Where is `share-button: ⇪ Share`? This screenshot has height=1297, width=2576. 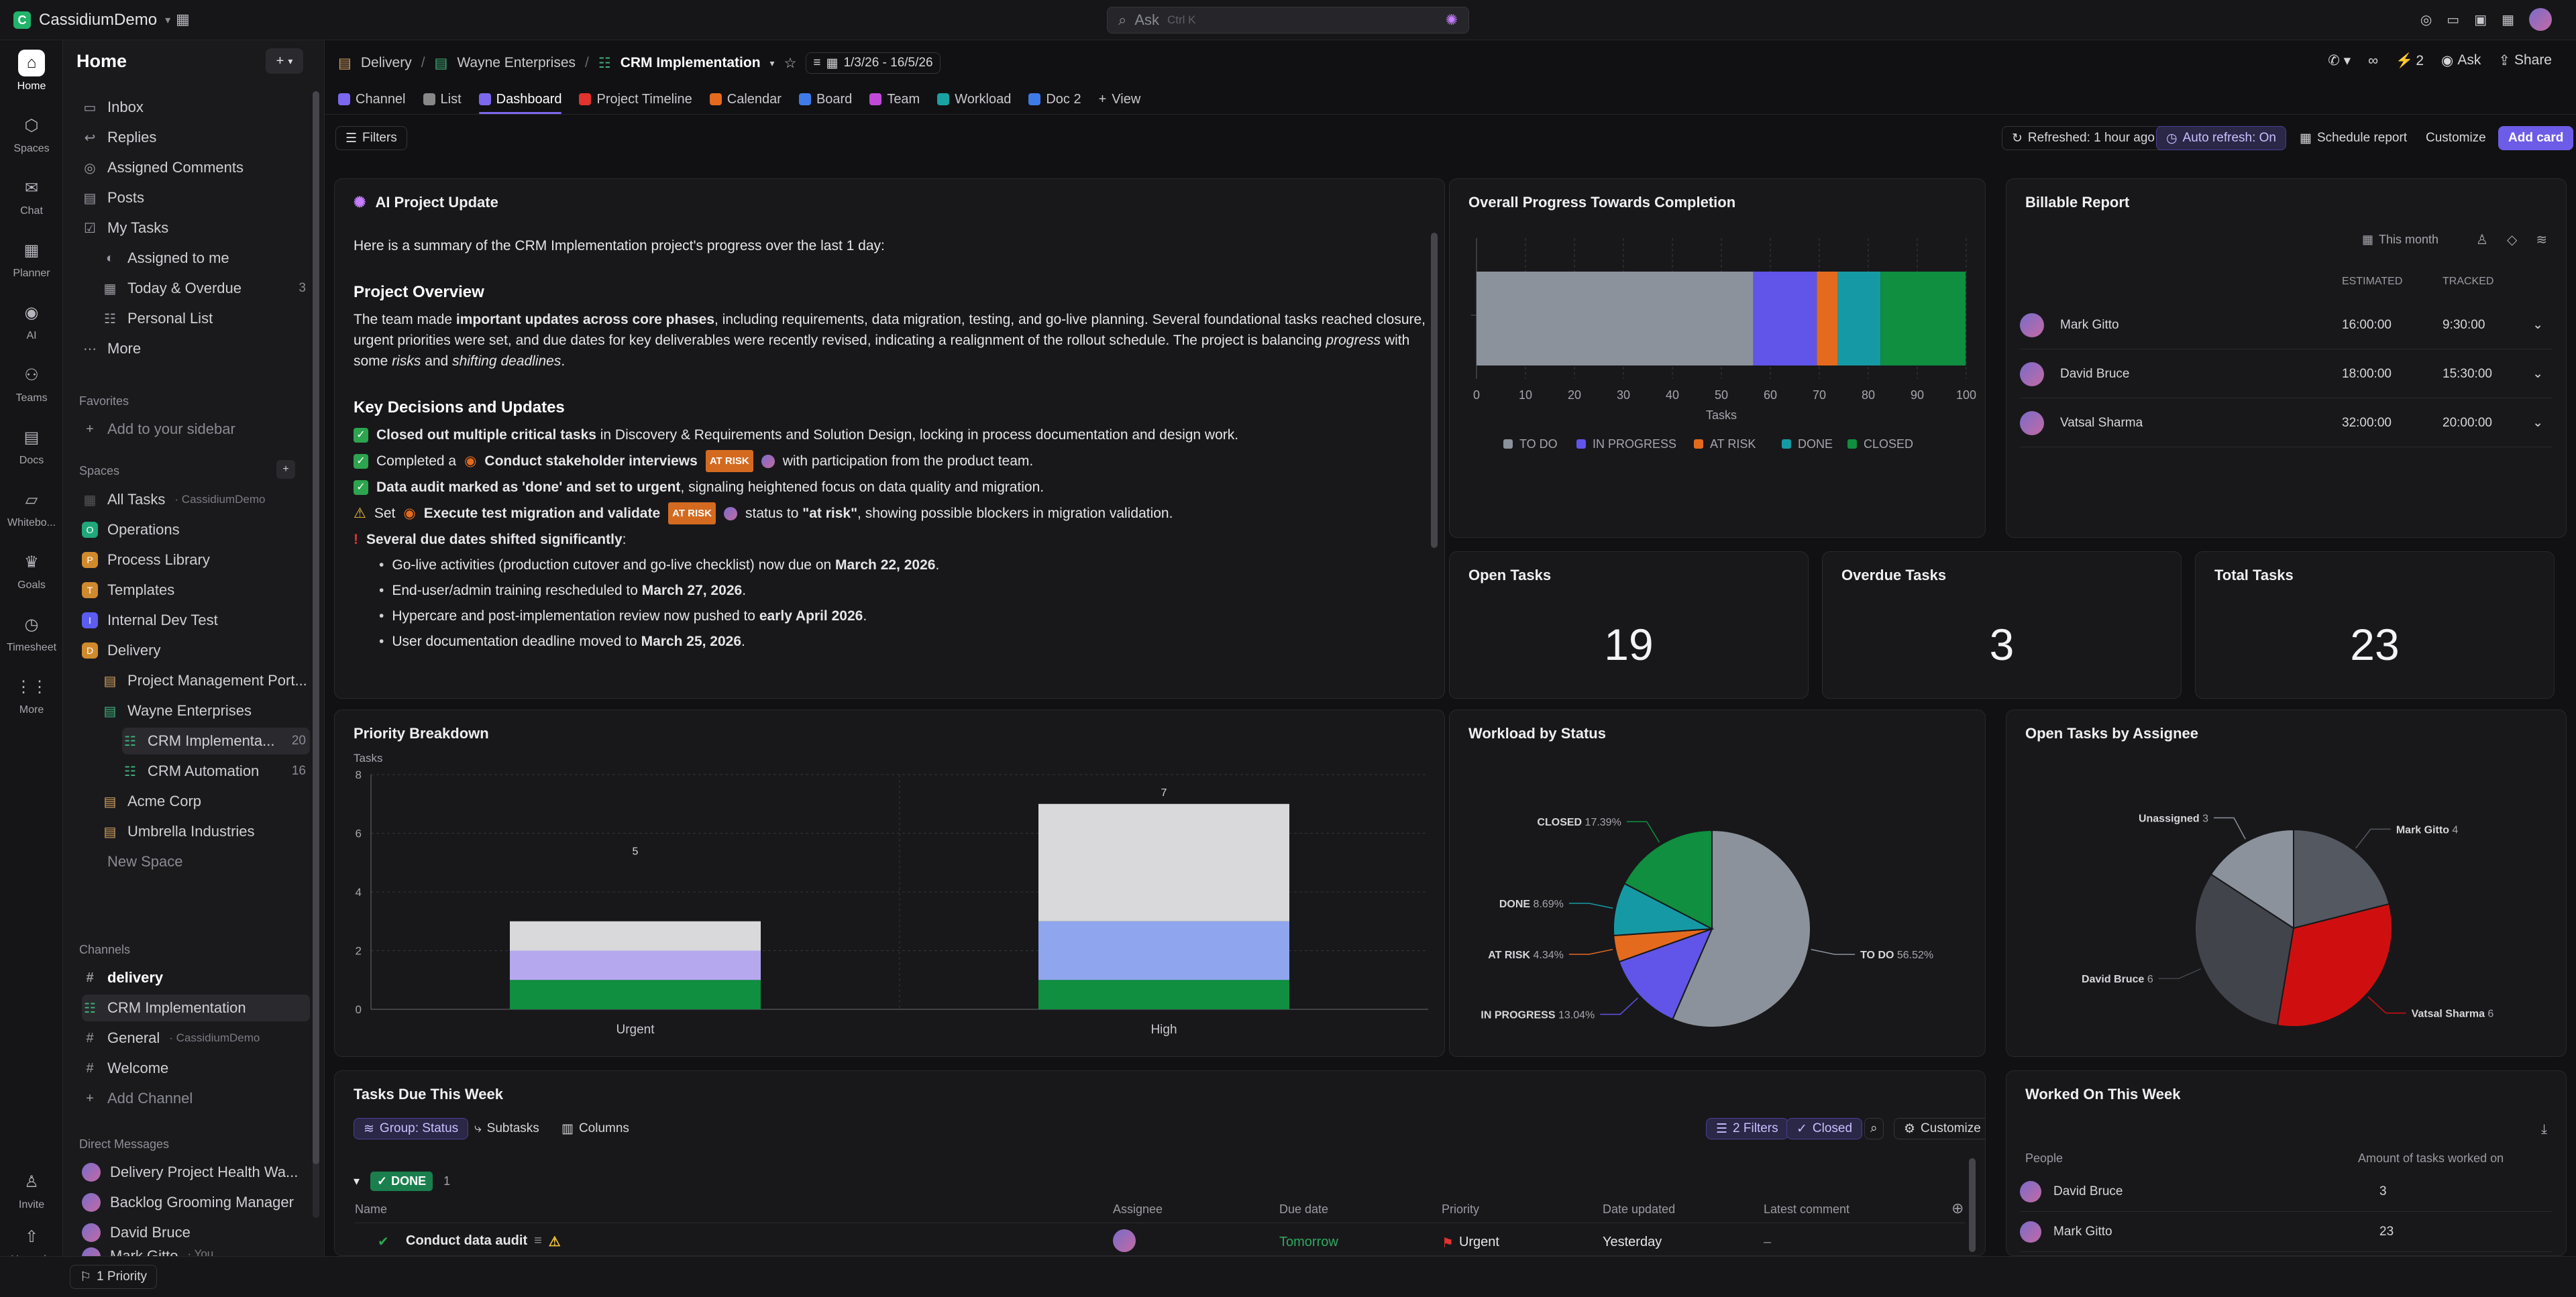 share-button: ⇪ Share is located at coordinates (2525, 60).